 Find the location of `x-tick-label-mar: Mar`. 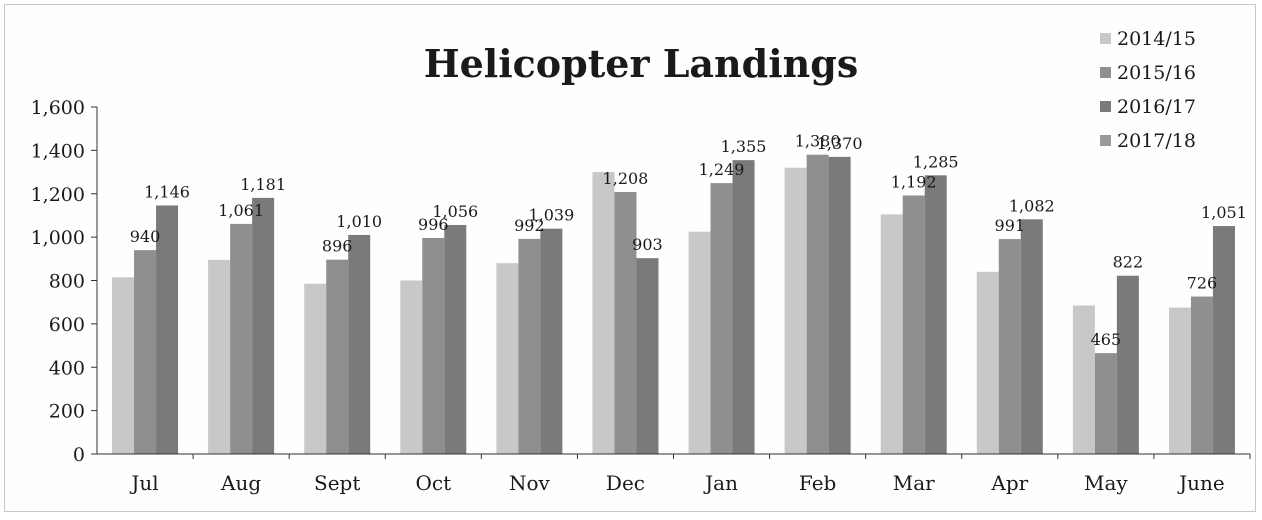

x-tick-label-mar: Mar is located at coordinates (914, 483).